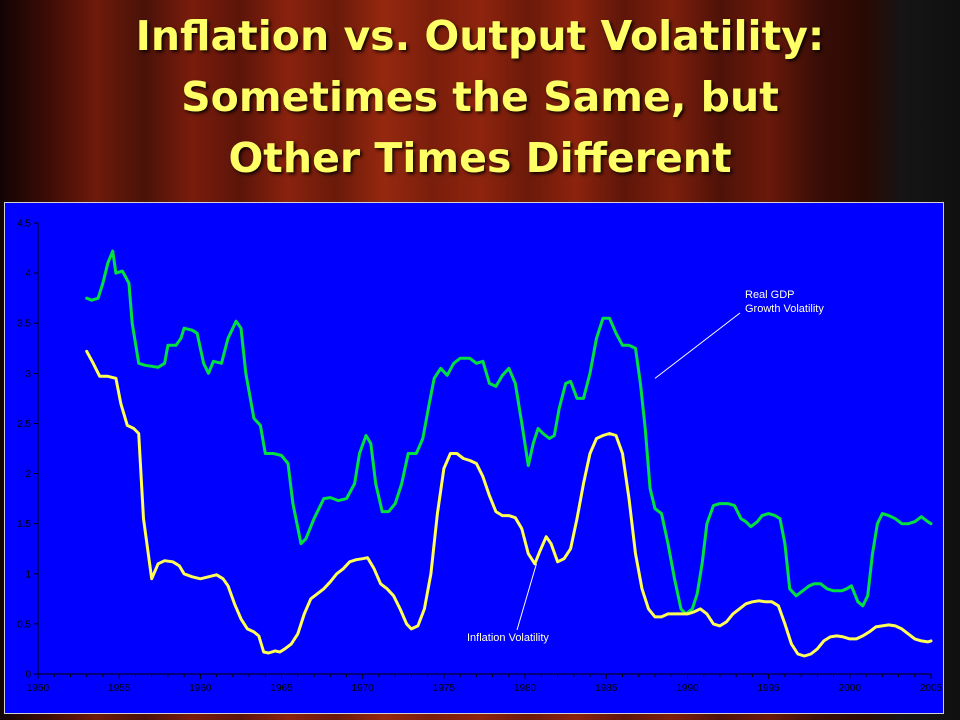 This screenshot has width=960, height=720. What do you see at coordinates (24, 424) in the screenshot?
I see `y-tick-label: 2.5` at bounding box center [24, 424].